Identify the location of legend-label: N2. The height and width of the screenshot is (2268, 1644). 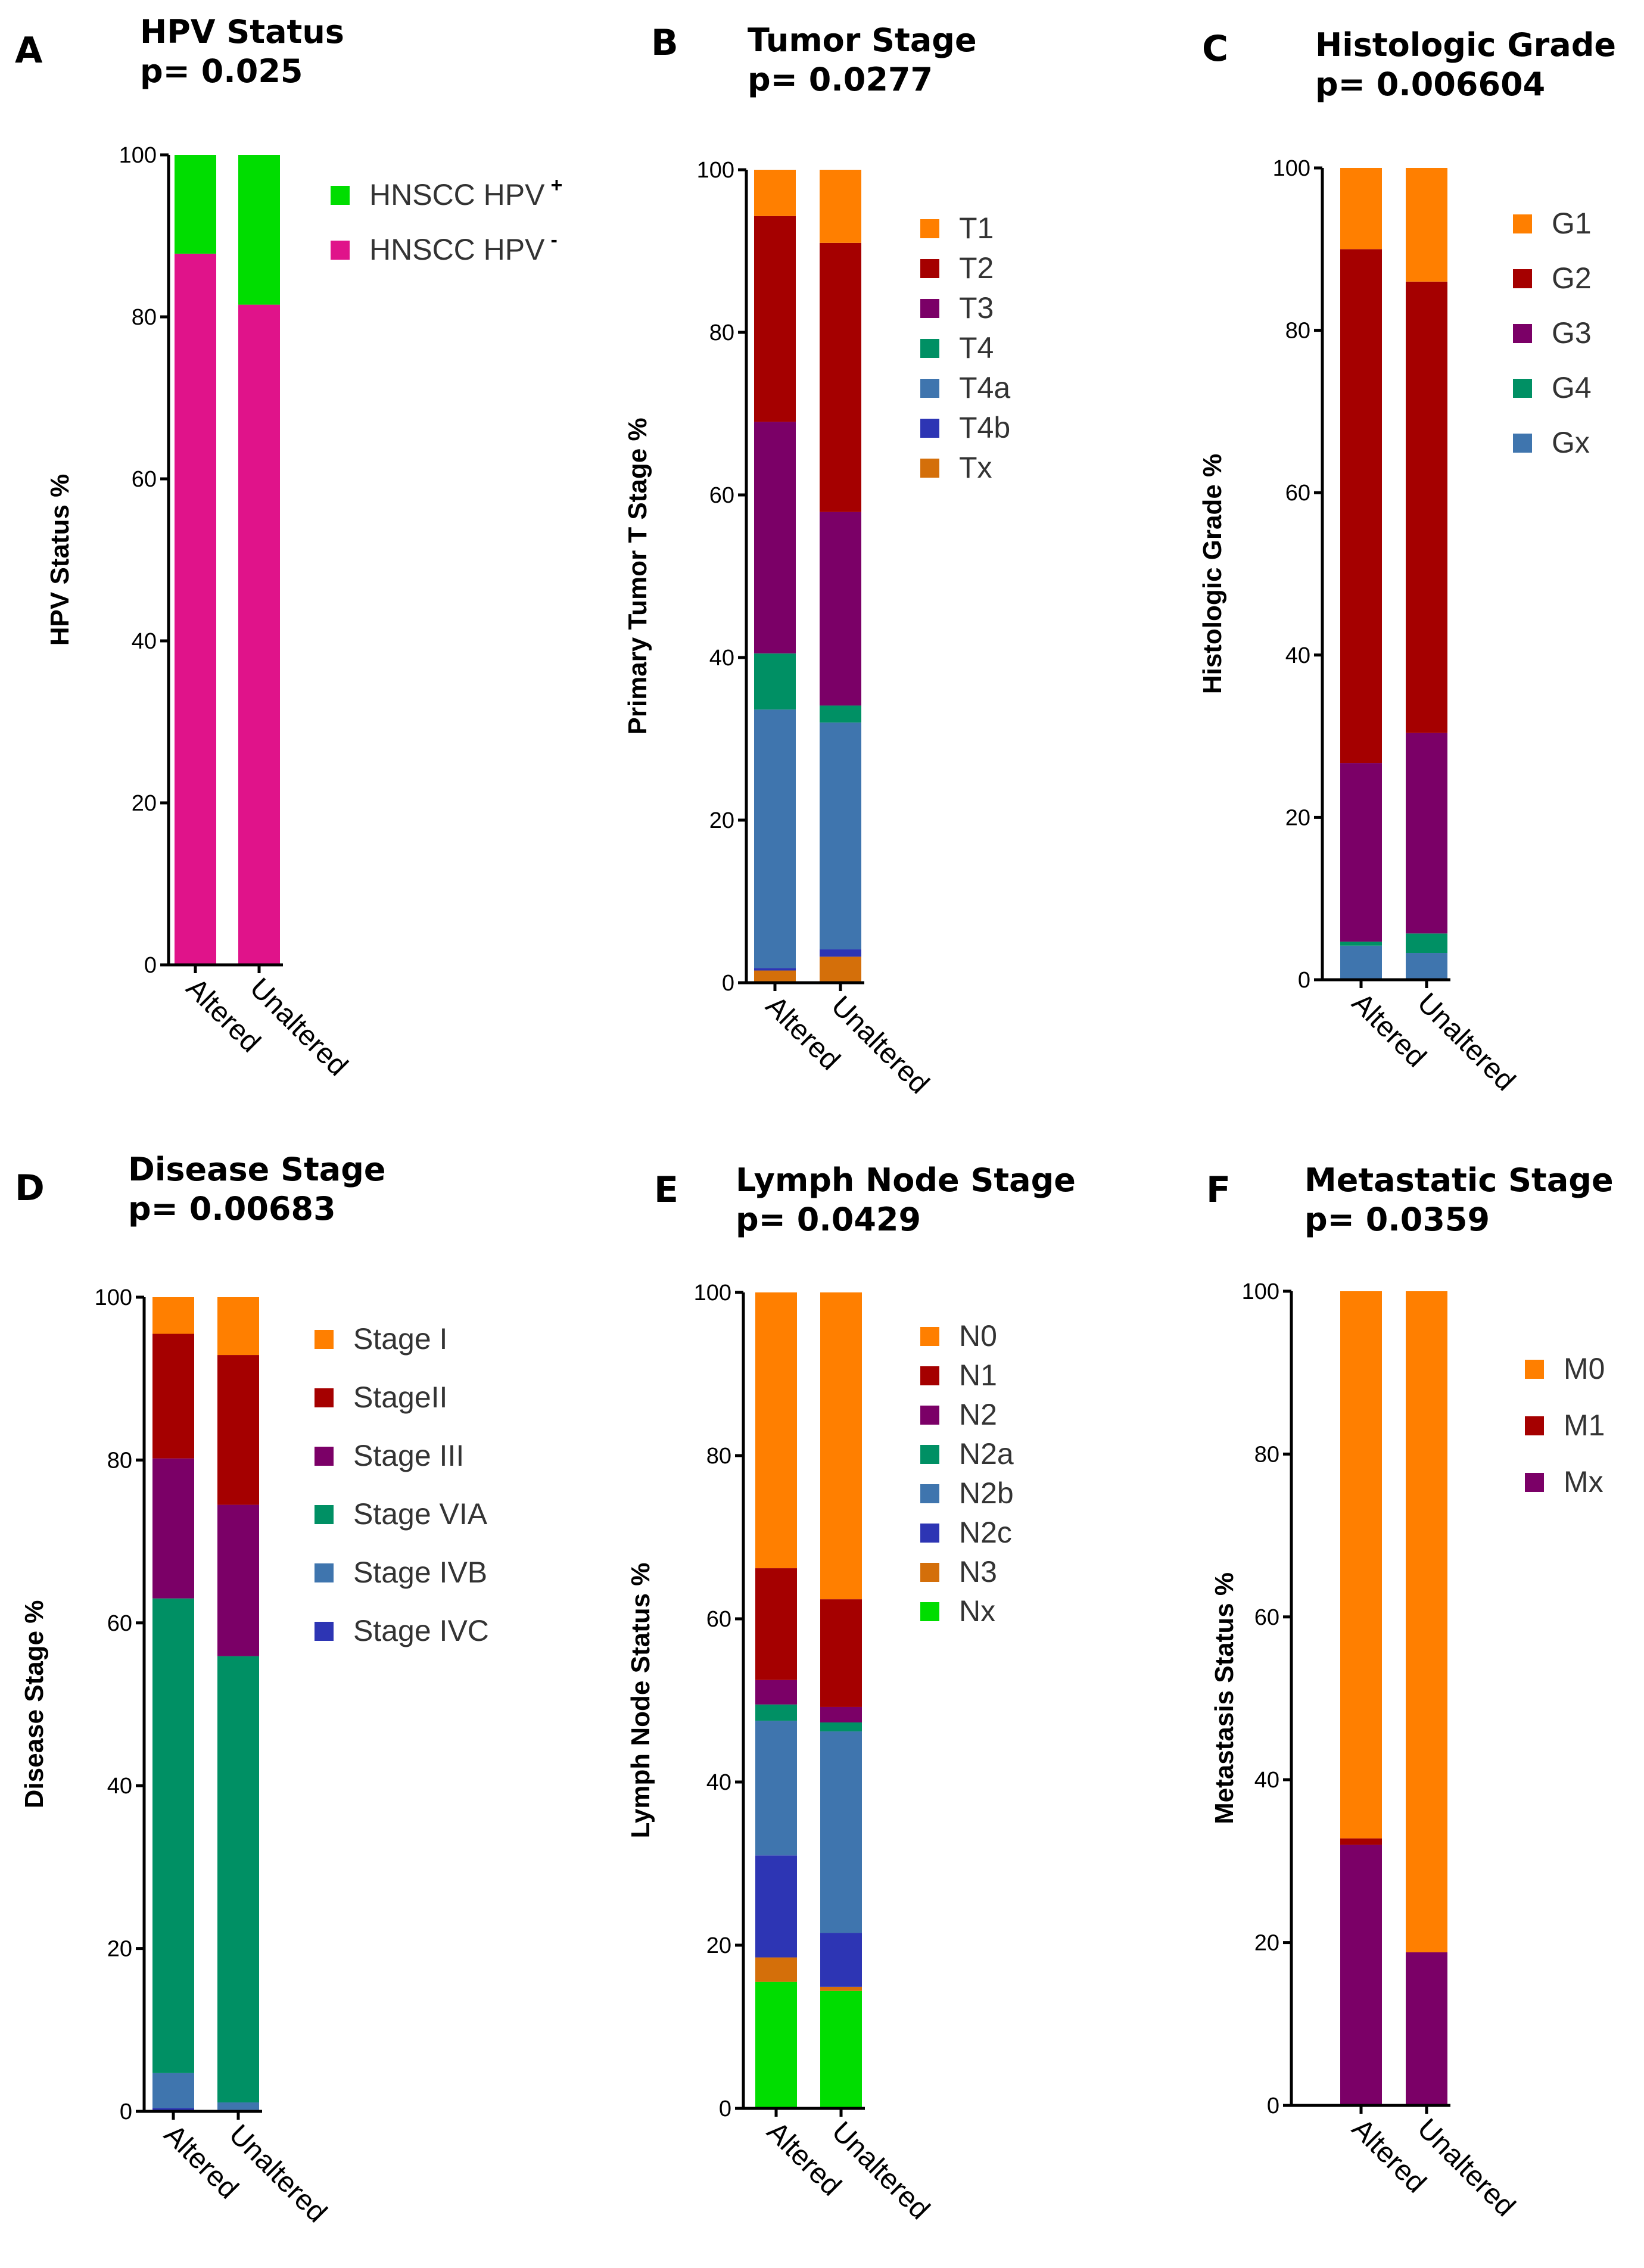
(978, 1414).